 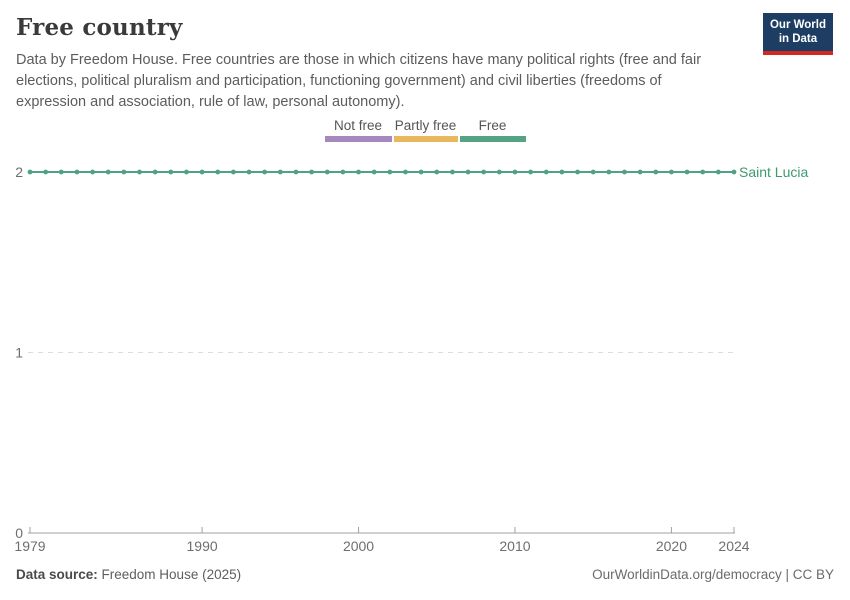 What do you see at coordinates (733, 546) in the screenshot?
I see `x-tick-label: 2024` at bounding box center [733, 546].